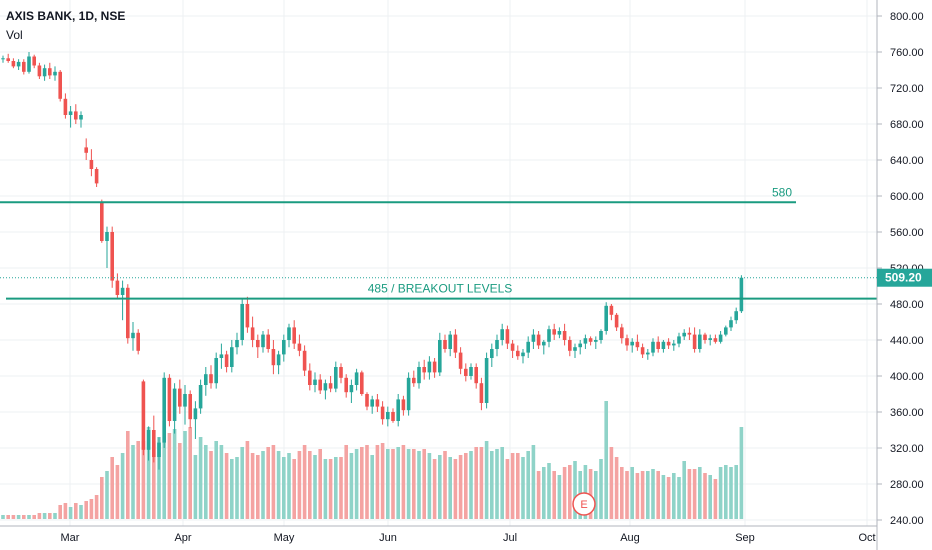 The image size is (932, 550). What do you see at coordinates (907, 305) in the screenshot?
I see `price-tick-label: 480.00` at bounding box center [907, 305].